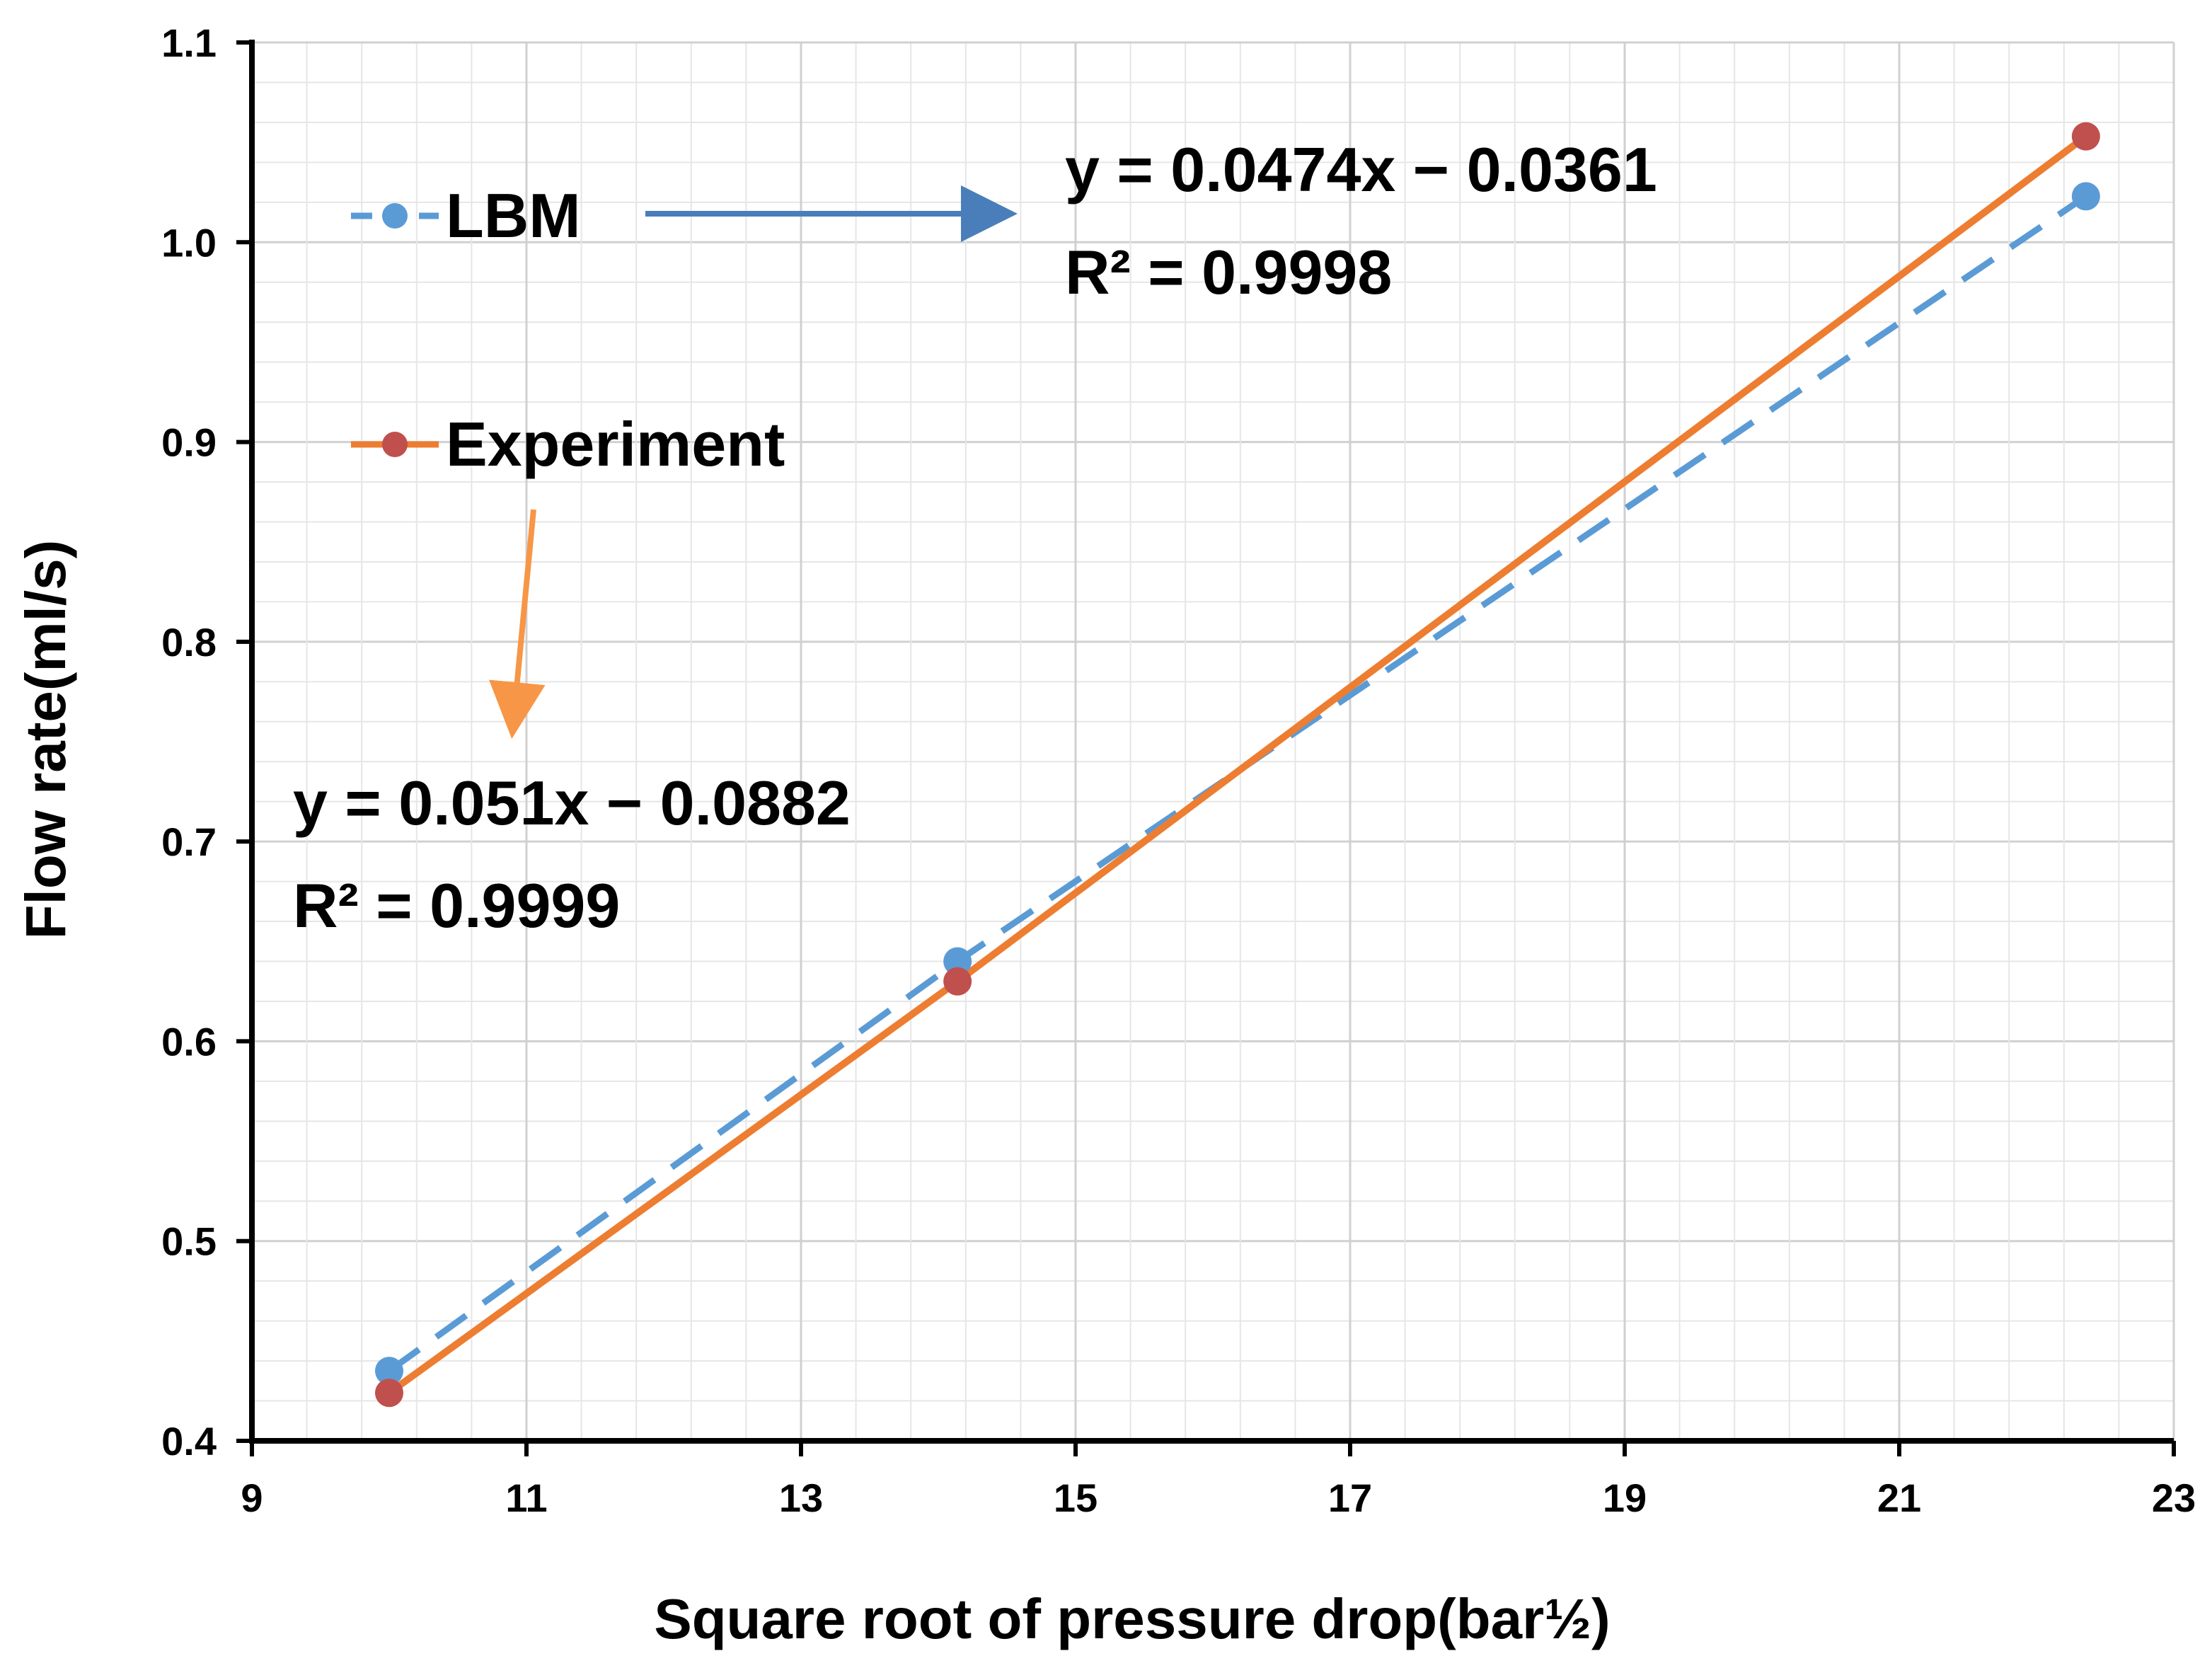 The image size is (2212, 1668). I want to click on x-tick-label: 11, so click(526, 1498).